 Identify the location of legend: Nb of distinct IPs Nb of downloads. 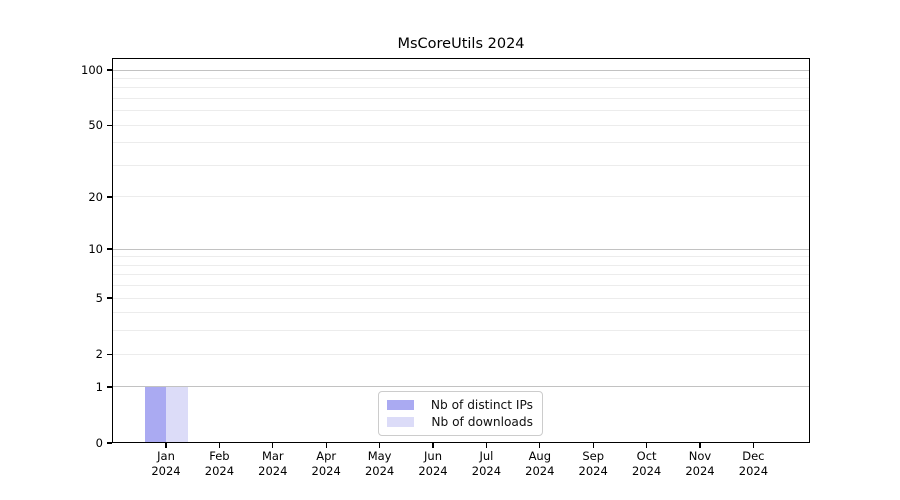
(460, 413).